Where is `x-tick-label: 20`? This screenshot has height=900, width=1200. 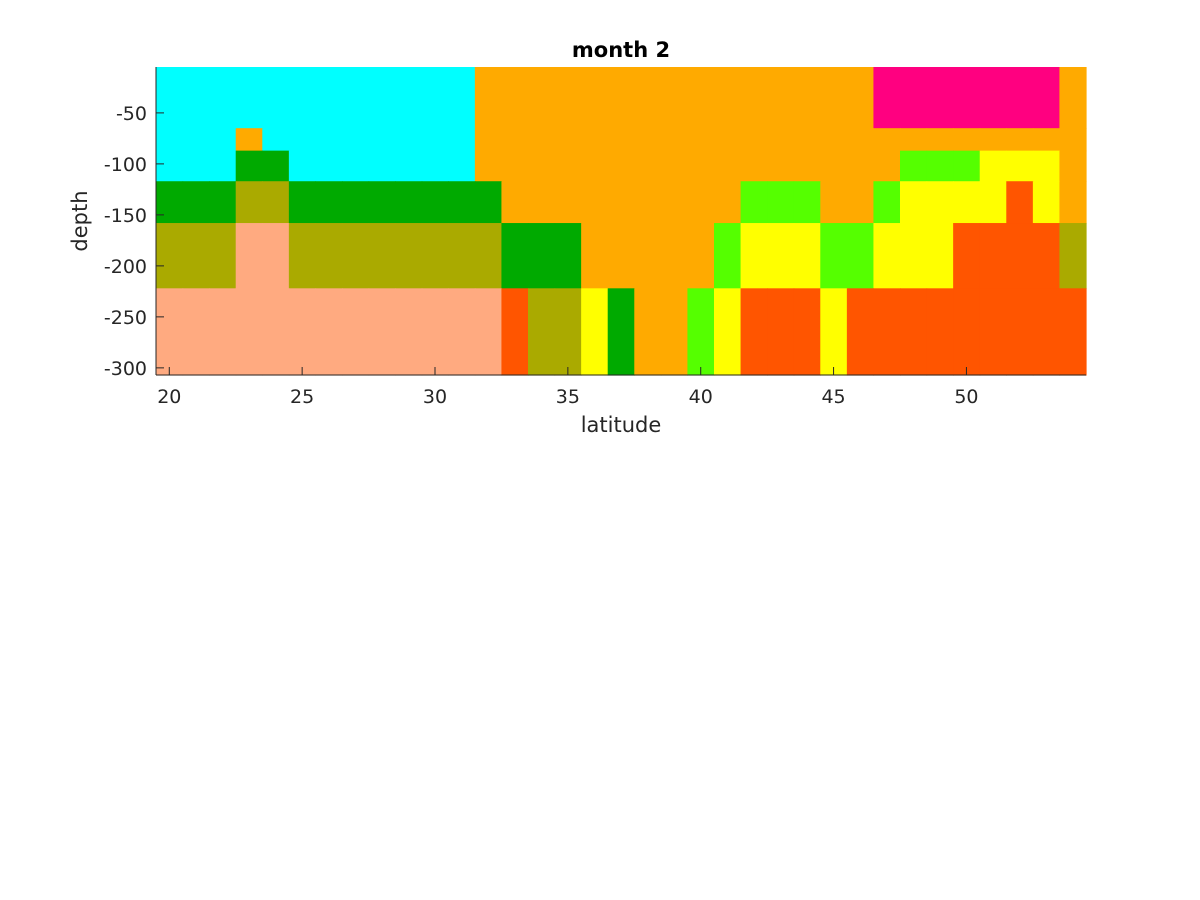
x-tick-label: 20 is located at coordinates (169, 397).